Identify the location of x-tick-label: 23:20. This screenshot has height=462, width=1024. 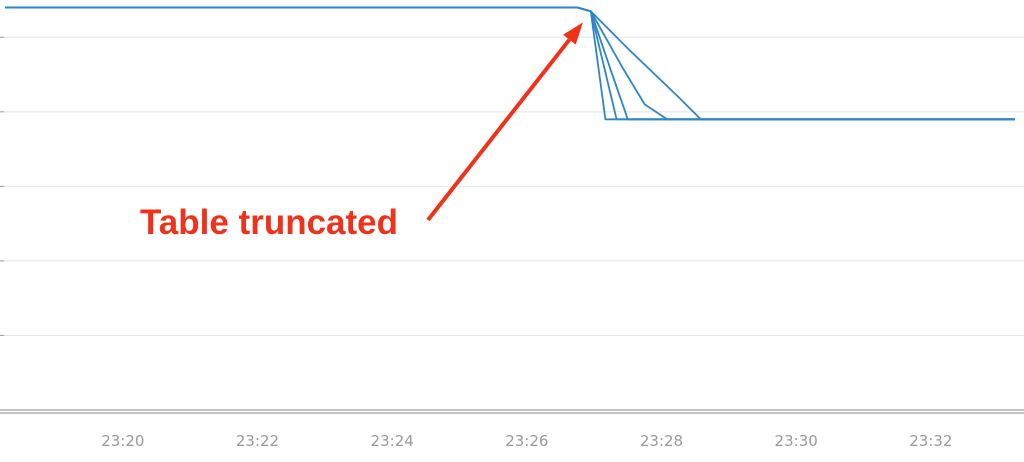
(122, 441).